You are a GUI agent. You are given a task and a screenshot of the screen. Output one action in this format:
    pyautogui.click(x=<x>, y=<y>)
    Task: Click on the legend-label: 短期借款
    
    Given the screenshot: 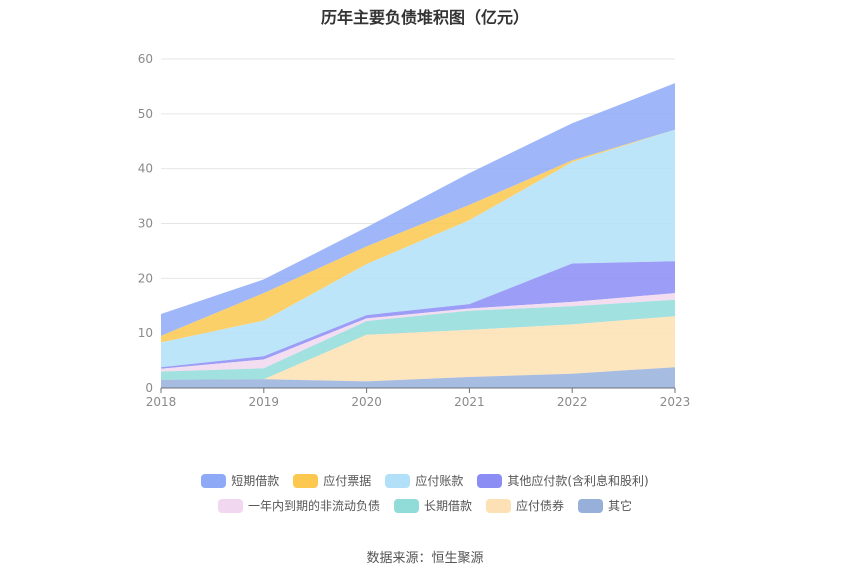 What is the action you would take?
    pyautogui.click(x=255, y=481)
    